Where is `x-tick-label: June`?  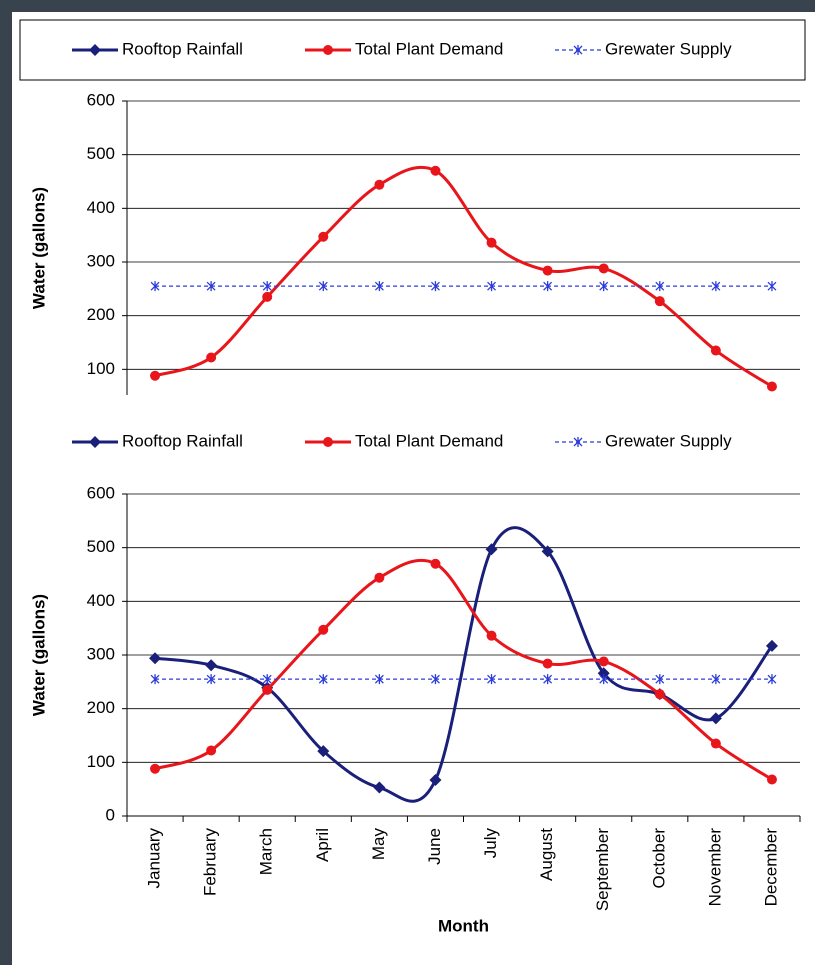 x-tick-label: June is located at coordinates (434, 846).